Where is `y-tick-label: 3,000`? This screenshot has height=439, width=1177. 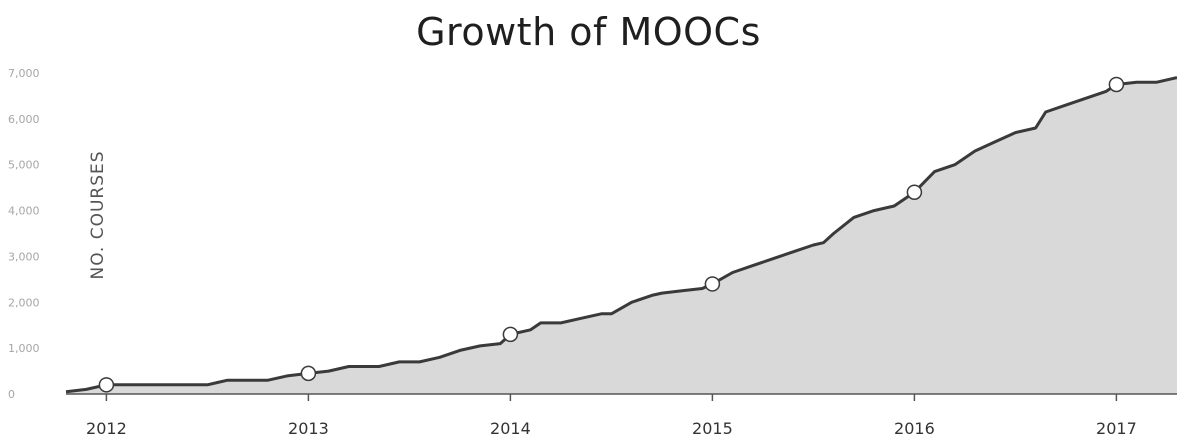 y-tick-label: 3,000 is located at coordinates (24, 256).